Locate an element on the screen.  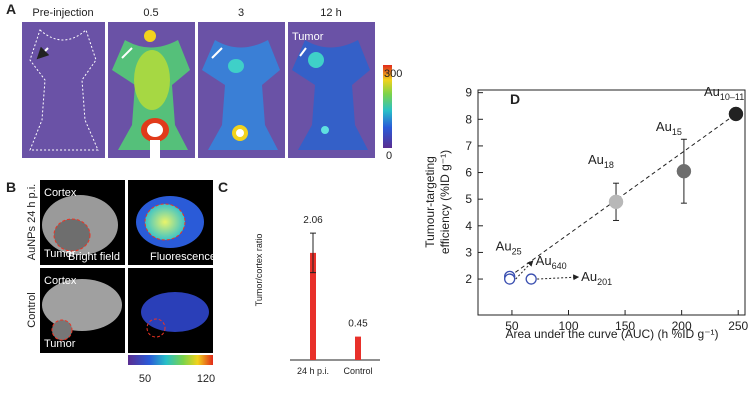
colorbar-label: 0 is located at coordinates (389, 156).